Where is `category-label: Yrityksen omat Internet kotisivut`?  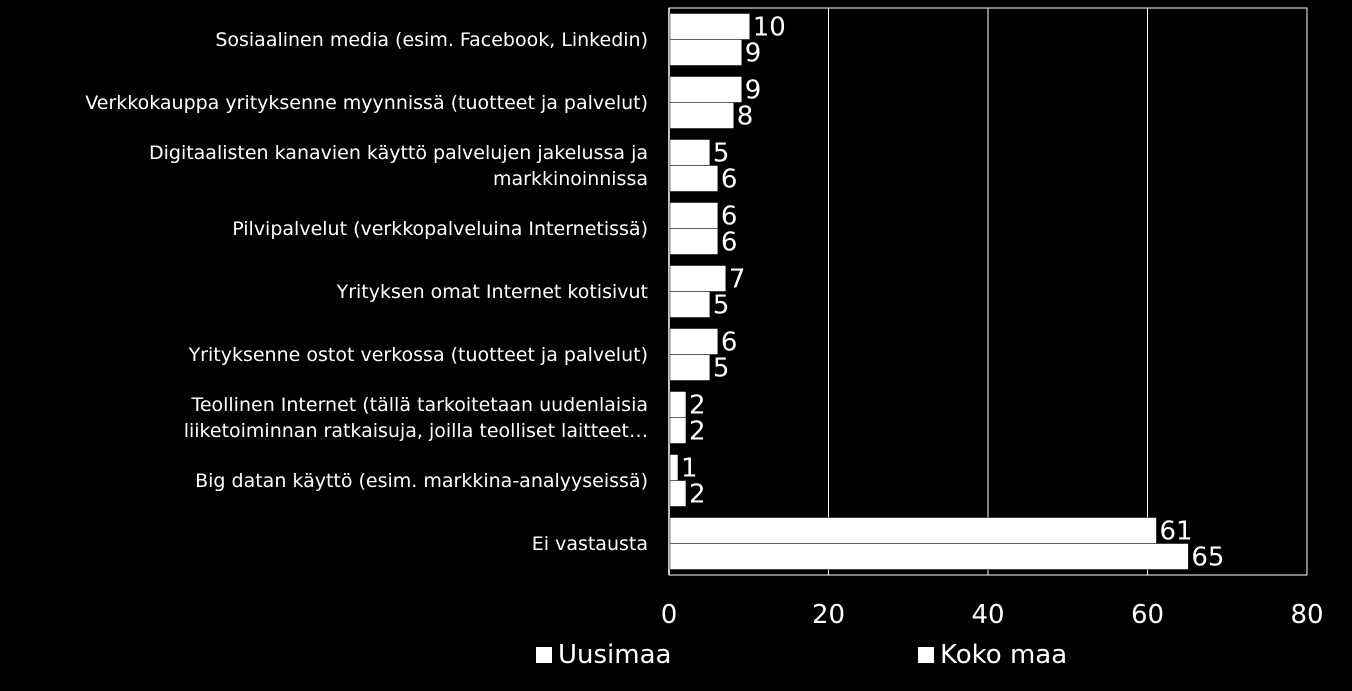 category-label: Yrityksen omat Internet kotisivut is located at coordinates (492, 291).